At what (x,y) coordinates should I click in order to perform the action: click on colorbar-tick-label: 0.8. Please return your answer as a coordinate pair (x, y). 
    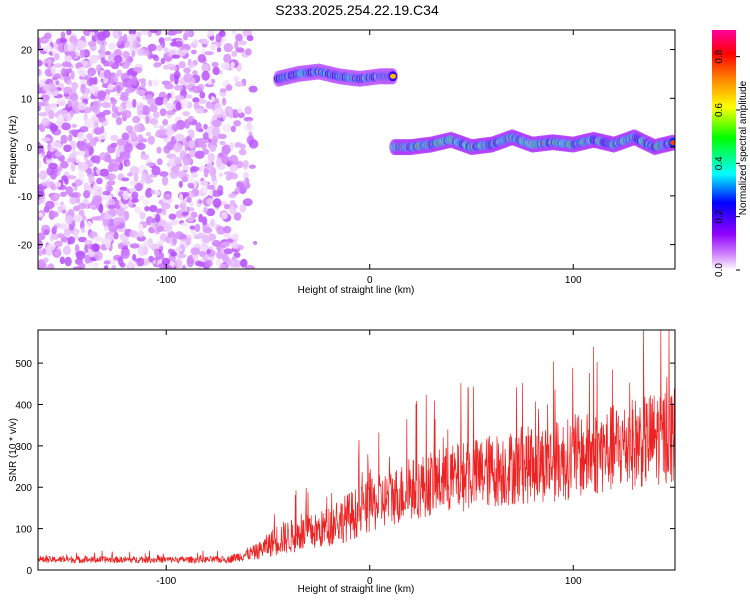
    Looking at the image, I should click on (719, 56).